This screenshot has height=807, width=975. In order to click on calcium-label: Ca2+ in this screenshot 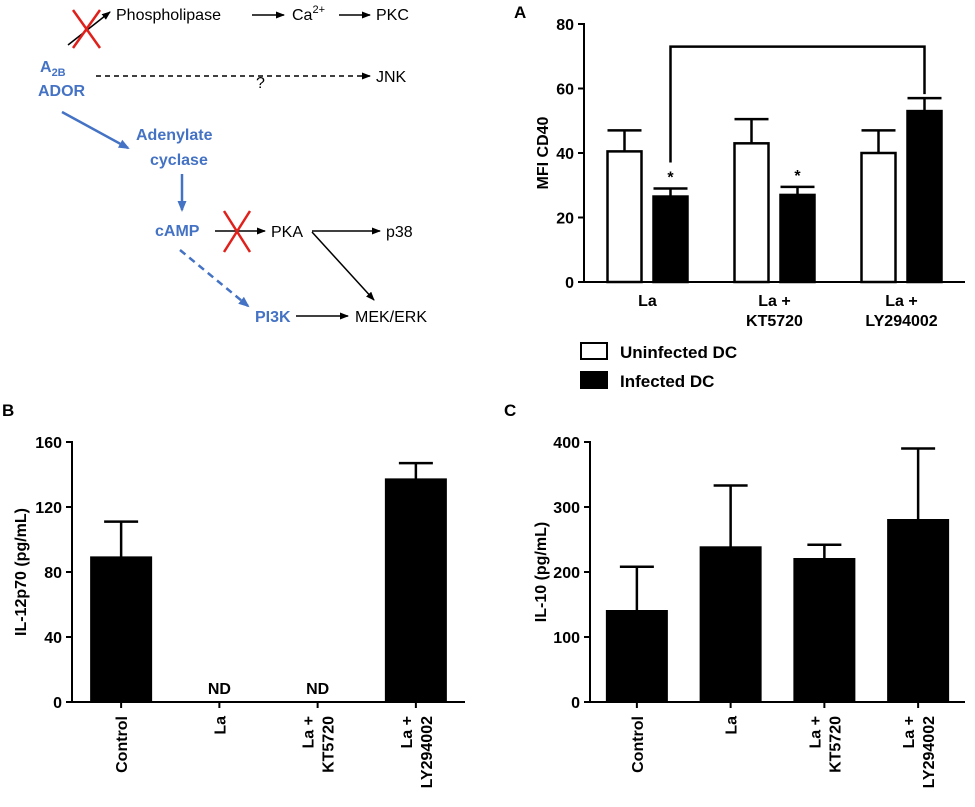, I will do `click(308, 14)`.